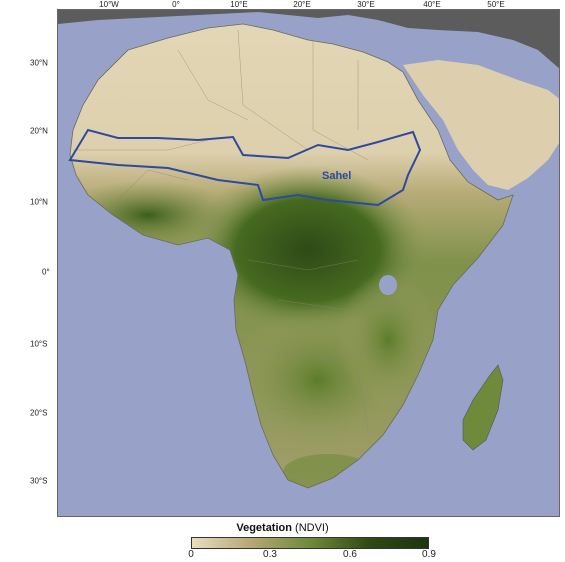  What do you see at coordinates (39, 481) in the screenshot?
I see `lat-label-30s: 30°S` at bounding box center [39, 481].